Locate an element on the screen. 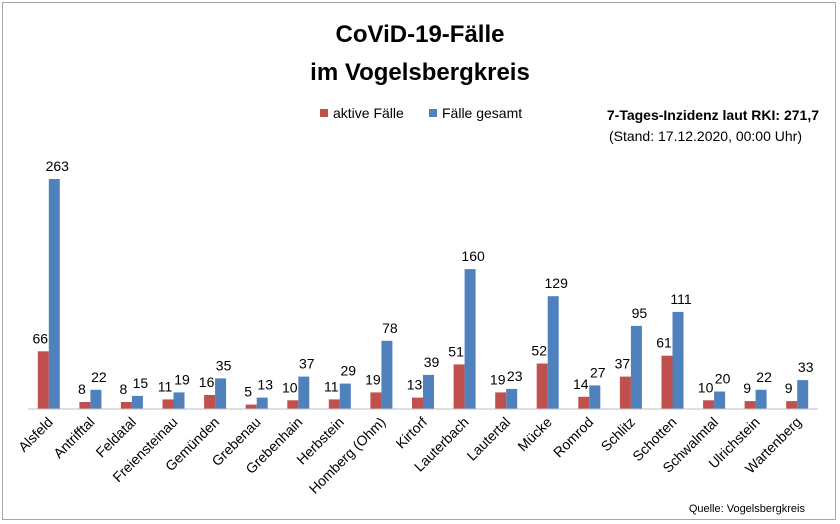 This screenshot has height=524, width=840. value-label-gesamt-1: 22 is located at coordinates (99, 377).